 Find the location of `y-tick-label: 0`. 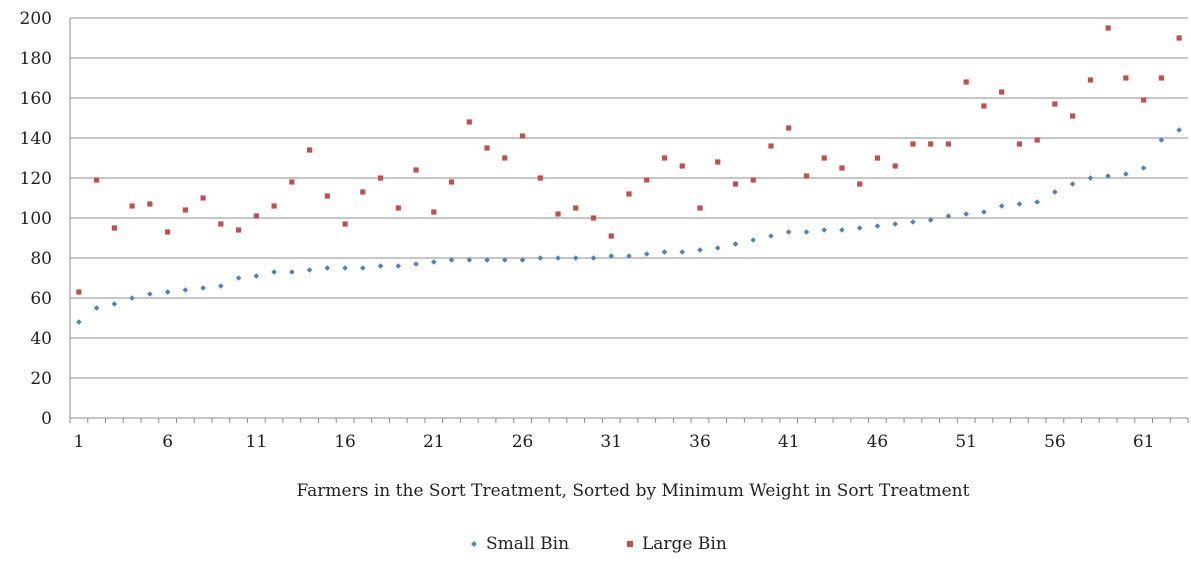

y-tick-label: 0 is located at coordinates (46, 419).